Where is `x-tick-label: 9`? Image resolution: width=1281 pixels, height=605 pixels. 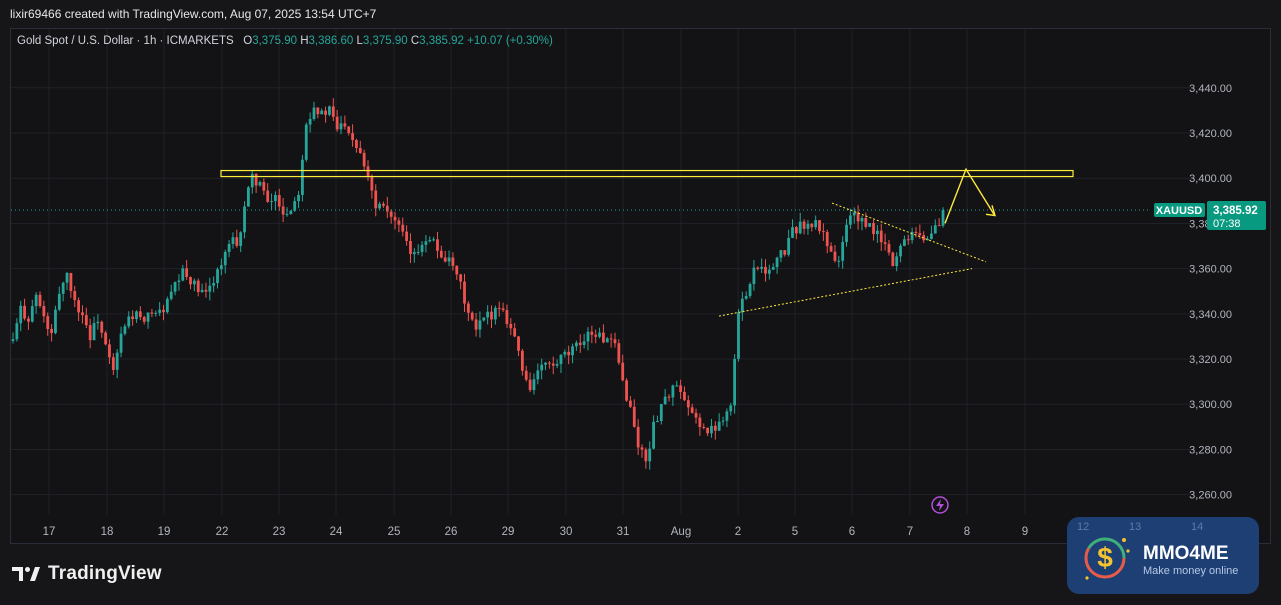 x-tick-label: 9 is located at coordinates (1025, 532).